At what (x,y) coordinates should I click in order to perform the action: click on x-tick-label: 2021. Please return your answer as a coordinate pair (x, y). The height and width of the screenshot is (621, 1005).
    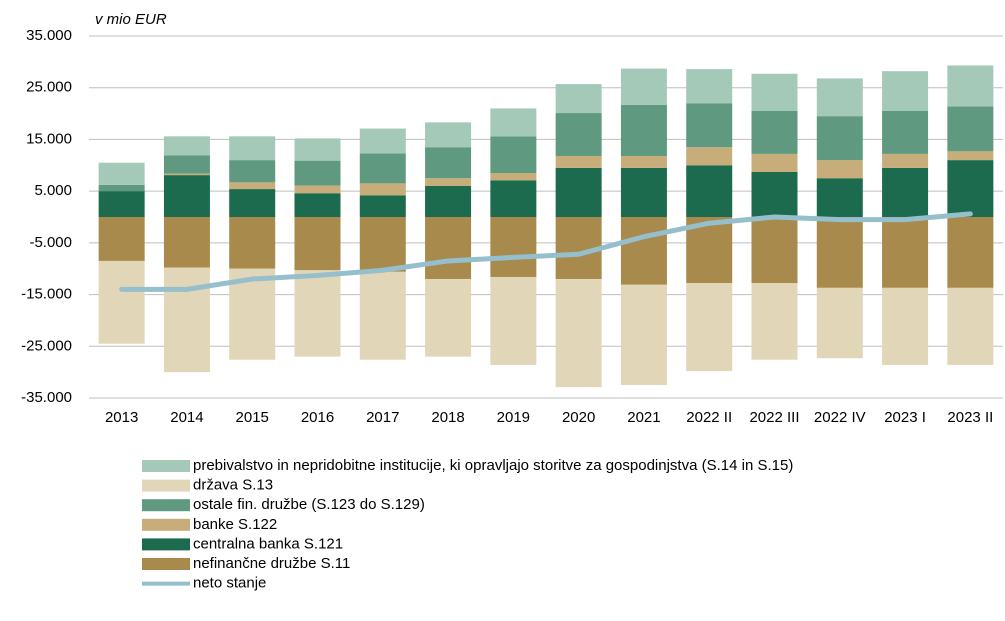
    Looking at the image, I should click on (643, 417).